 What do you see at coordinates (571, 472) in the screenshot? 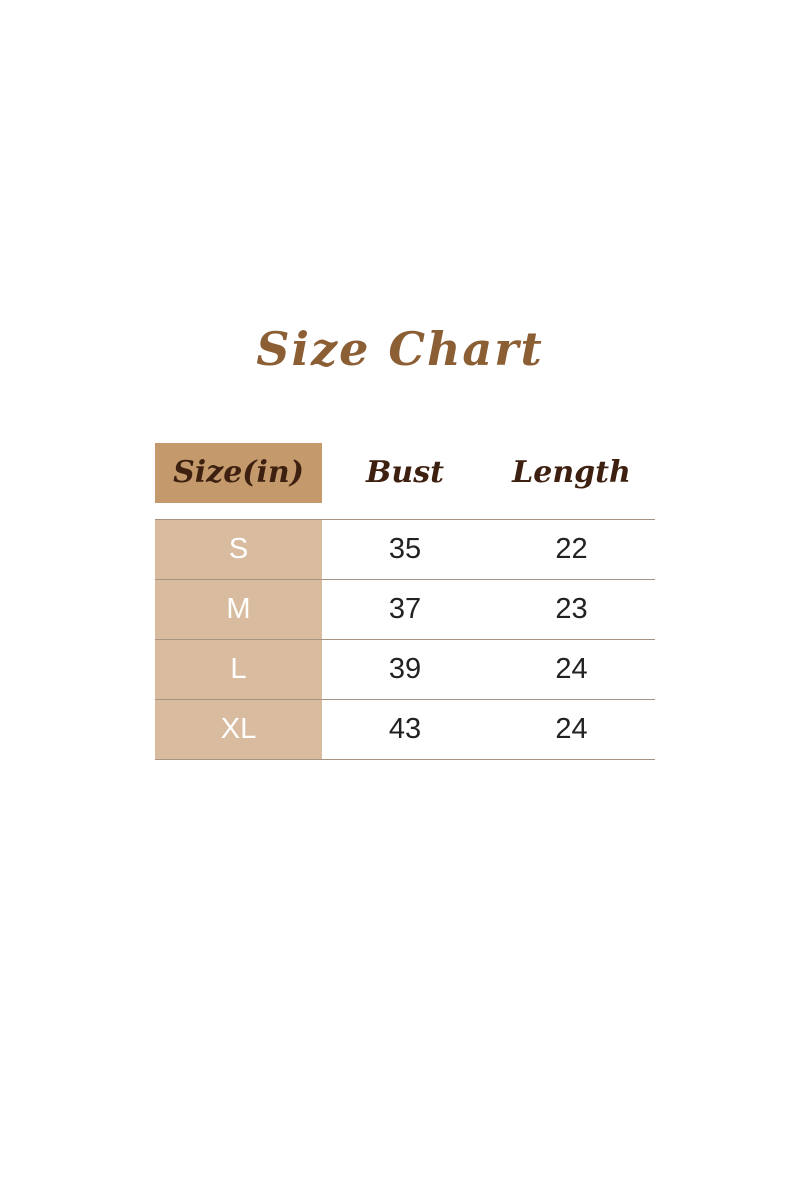
I see `header-length: Length` at bounding box center [571, 472].